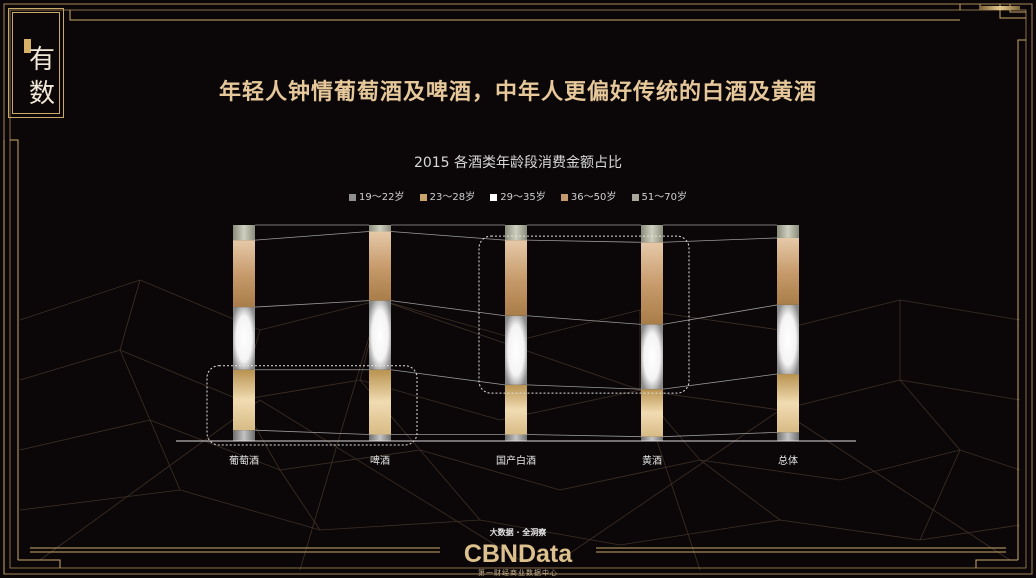  What do you see at coordinates (652, 460) in the screenshot?
I see `x-tick-label: 黄酒` at bounding box center [652, 460].